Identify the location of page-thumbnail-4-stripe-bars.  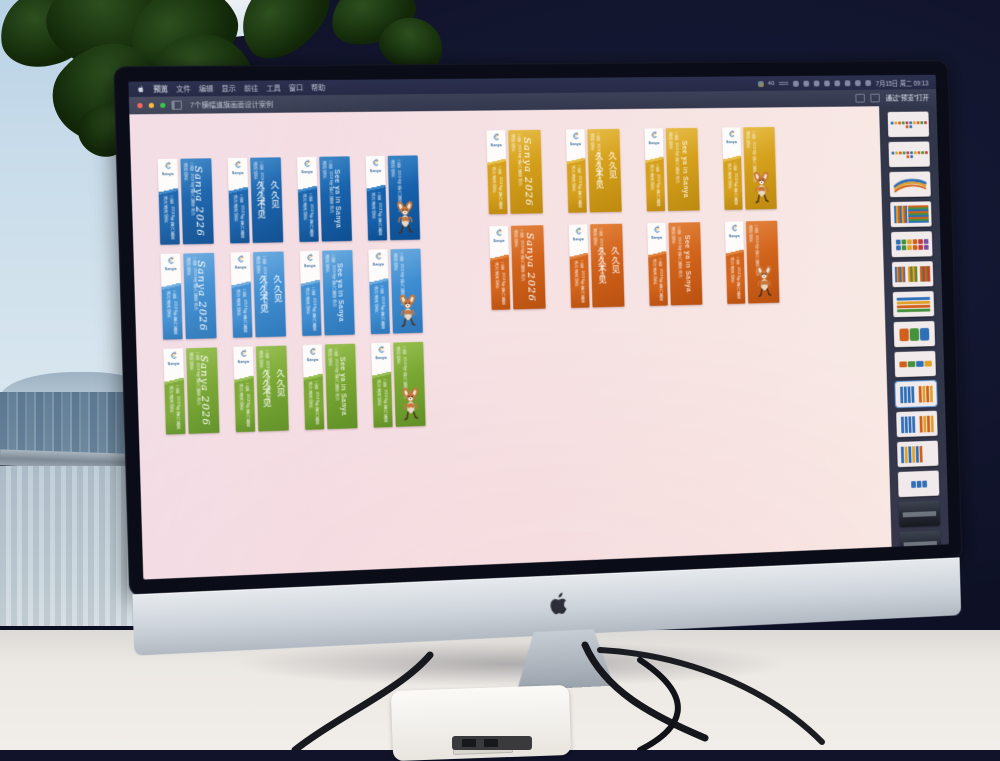
(911, 214).